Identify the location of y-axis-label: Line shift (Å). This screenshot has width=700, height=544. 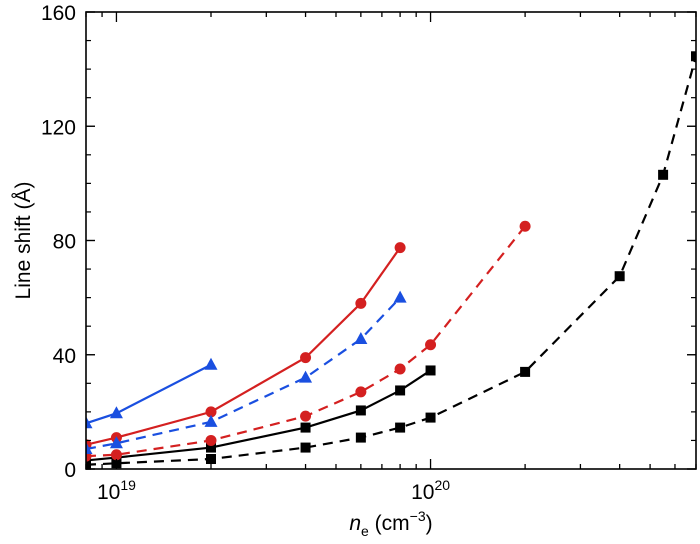
(23, 241).